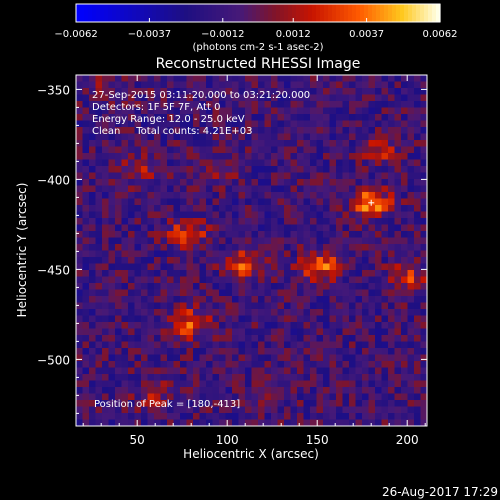 This screenshot has width=500, height=500. I want to click on annotation-clean-counts: Clean Total counts: 4.21E+03, so click(172, 131).